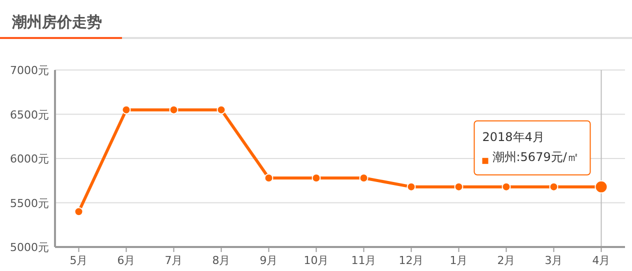 The width and height of the screenshot is (632, 271). Describe the element at coordinates (506, 260) in the screenshot. I see `xtick: 2月` at that location.